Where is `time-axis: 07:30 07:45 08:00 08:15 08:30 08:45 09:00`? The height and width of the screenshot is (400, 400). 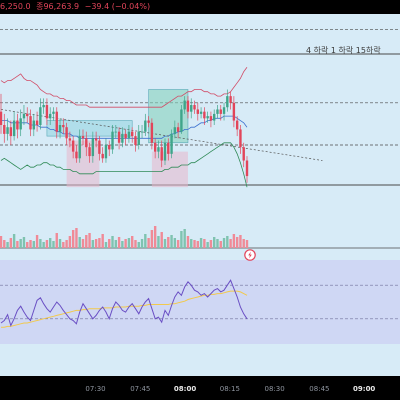
time-axis: 07:30 07:45 08:00 08:15 08:30 08:45 09:00 is located at coordinates (200, 388).